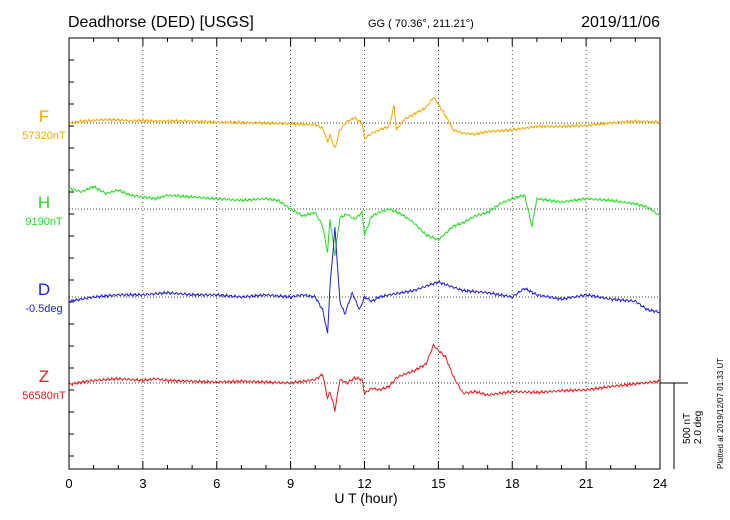  What do you see at coordinates (364, 377) in the screenshot?
I see `series-line-z` at bounding box center [364, 377].